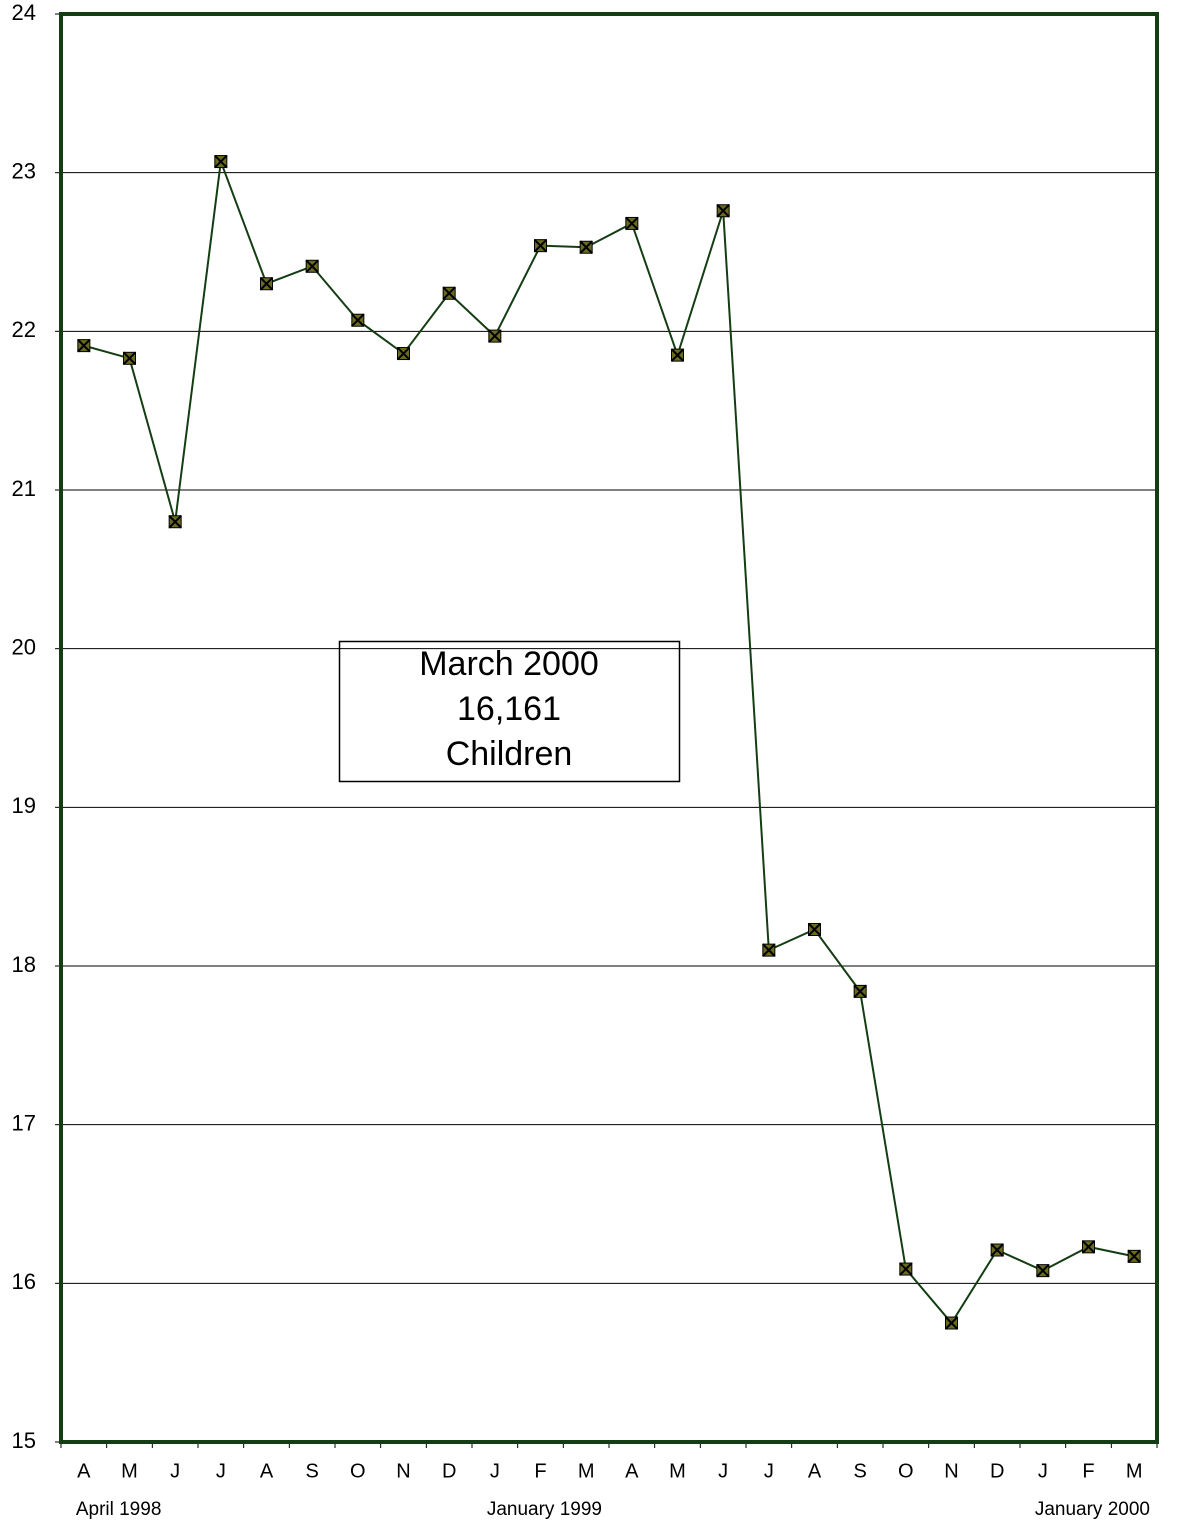 The image size is (1196, 1529). Describe the element at coordinates (24, 12) in the screenshot. I see `y-tick-label: 24` at that location.